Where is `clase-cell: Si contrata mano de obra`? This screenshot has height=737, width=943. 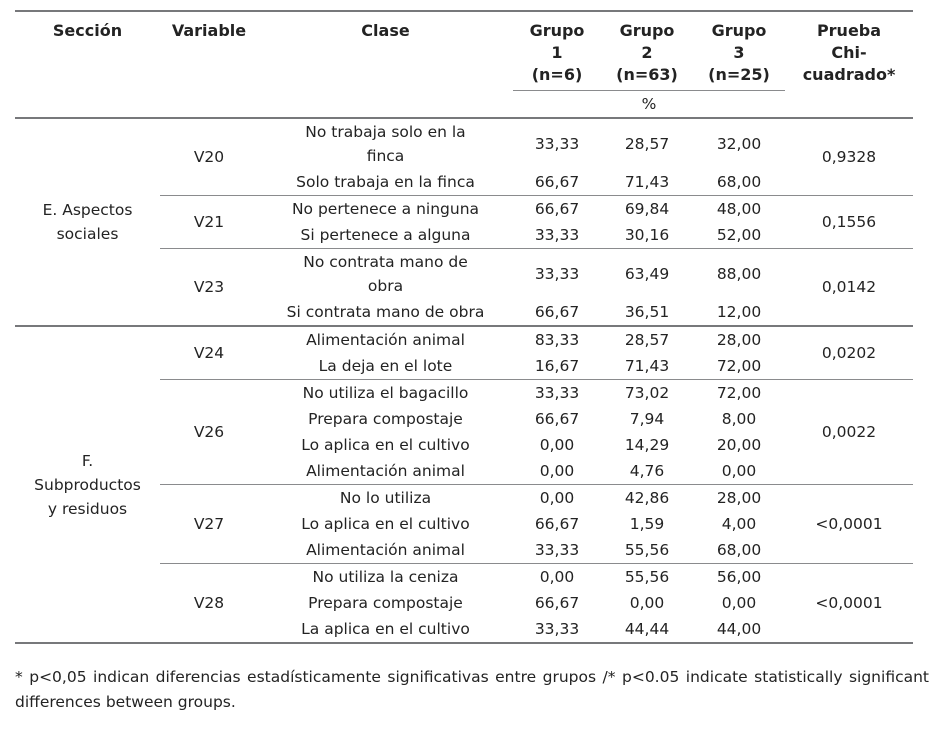 clase-cell: Si contrata mano de obra is located at coordinates (385, 312).